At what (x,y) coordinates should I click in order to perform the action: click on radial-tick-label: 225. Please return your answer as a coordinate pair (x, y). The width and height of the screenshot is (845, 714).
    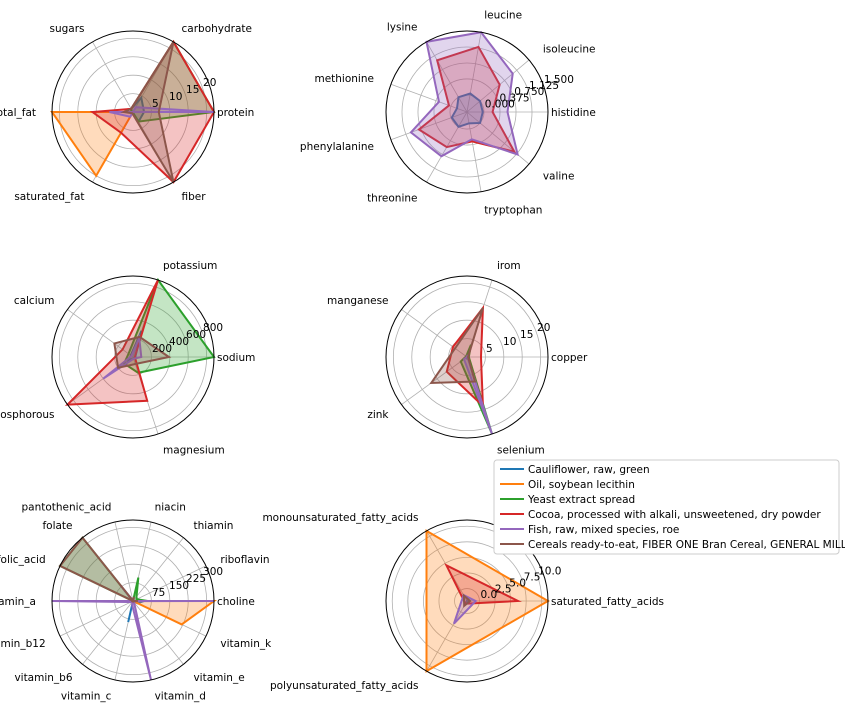
    Looking at the image, I should click on (196, 579).